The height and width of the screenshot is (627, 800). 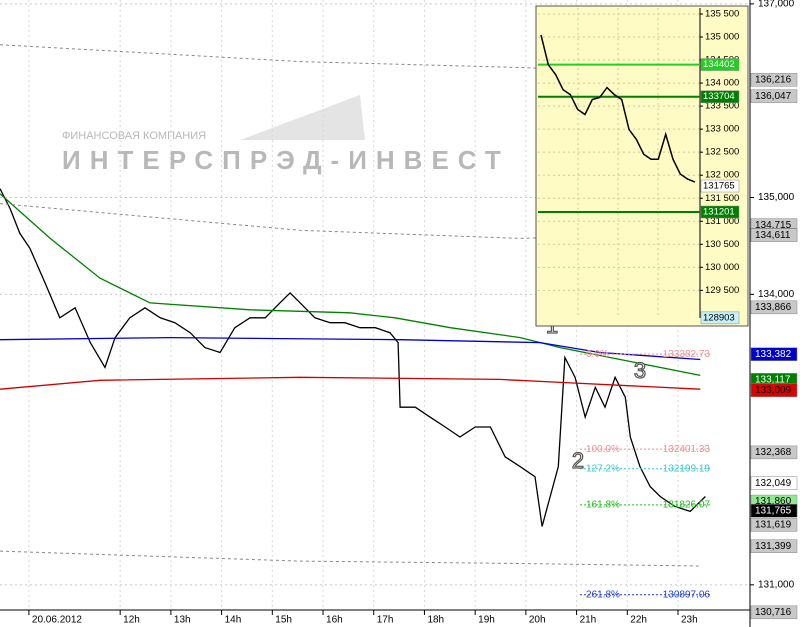 I want to click on fib-label: 261.8%, so click(x=603, y=594).